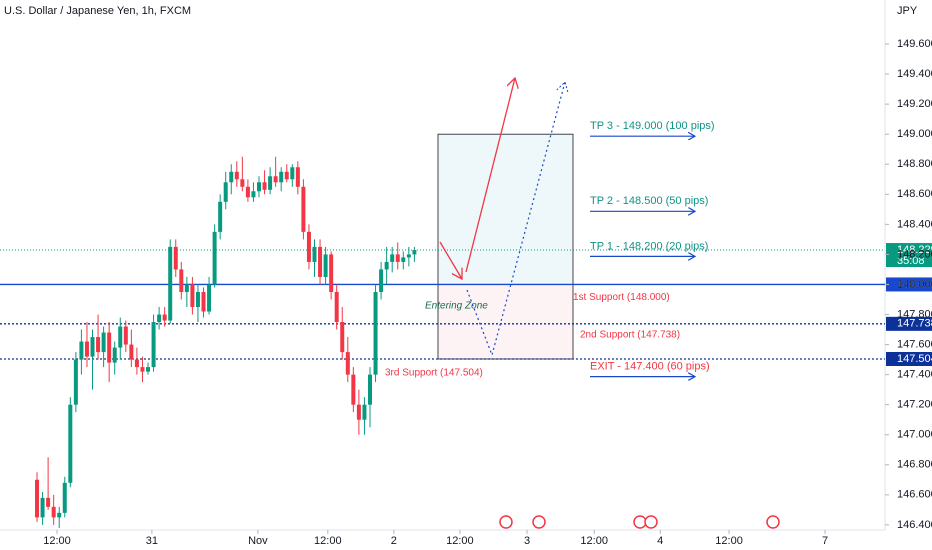 The width and height of the screenshot is (932, 550). I want to click on y-tick-label: 146.400, so click(914, 525).